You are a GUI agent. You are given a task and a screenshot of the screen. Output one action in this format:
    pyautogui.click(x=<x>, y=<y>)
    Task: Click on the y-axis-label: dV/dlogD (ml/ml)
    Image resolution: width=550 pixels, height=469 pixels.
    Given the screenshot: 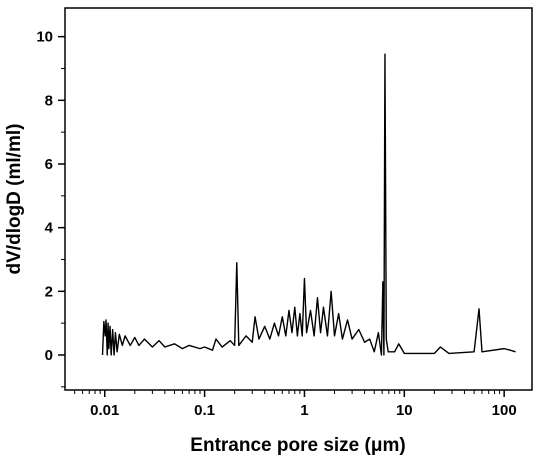 What is the action you would take?
    pyautogui.click(x=14, y=199)
    